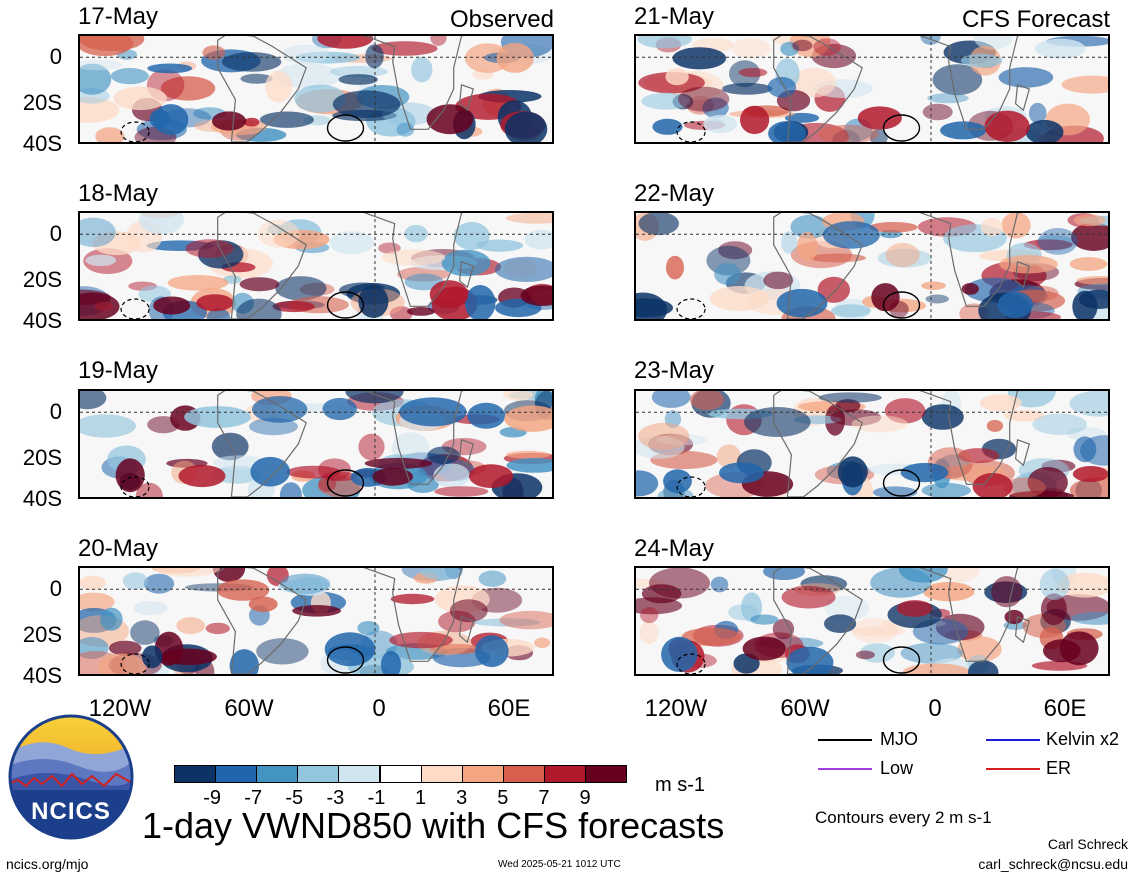 The image size is (1135, 878). Describe the element at coordinates (845, 740) in the screenshot. I see `legend-swatch-mjo` at that location.